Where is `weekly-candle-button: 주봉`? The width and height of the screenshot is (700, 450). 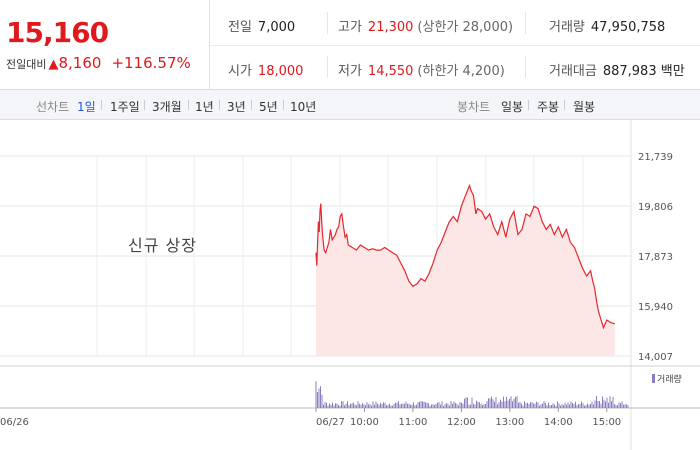
weekly-candle-button: 주봉 is located at coordinates (548, 107).